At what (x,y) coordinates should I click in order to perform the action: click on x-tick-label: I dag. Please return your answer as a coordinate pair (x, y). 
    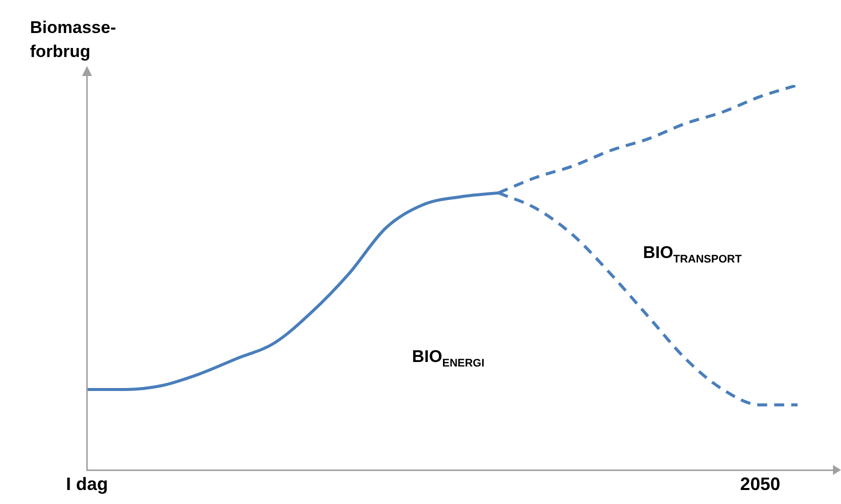
    Looking at the image, I should click on (87, 484).